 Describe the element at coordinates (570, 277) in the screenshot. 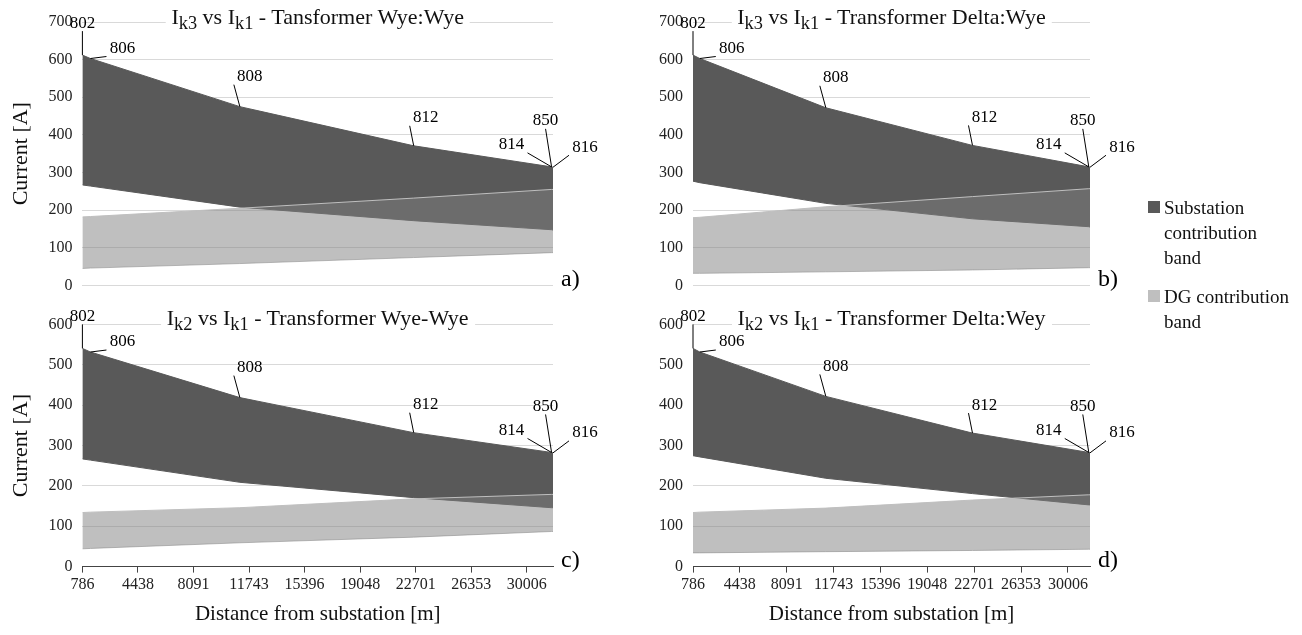

I see `text: a)` at that location.